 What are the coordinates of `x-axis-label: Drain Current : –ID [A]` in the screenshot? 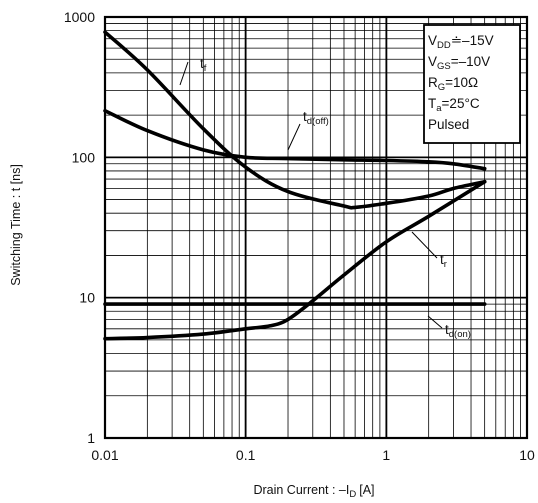 It's located at (313, 491).